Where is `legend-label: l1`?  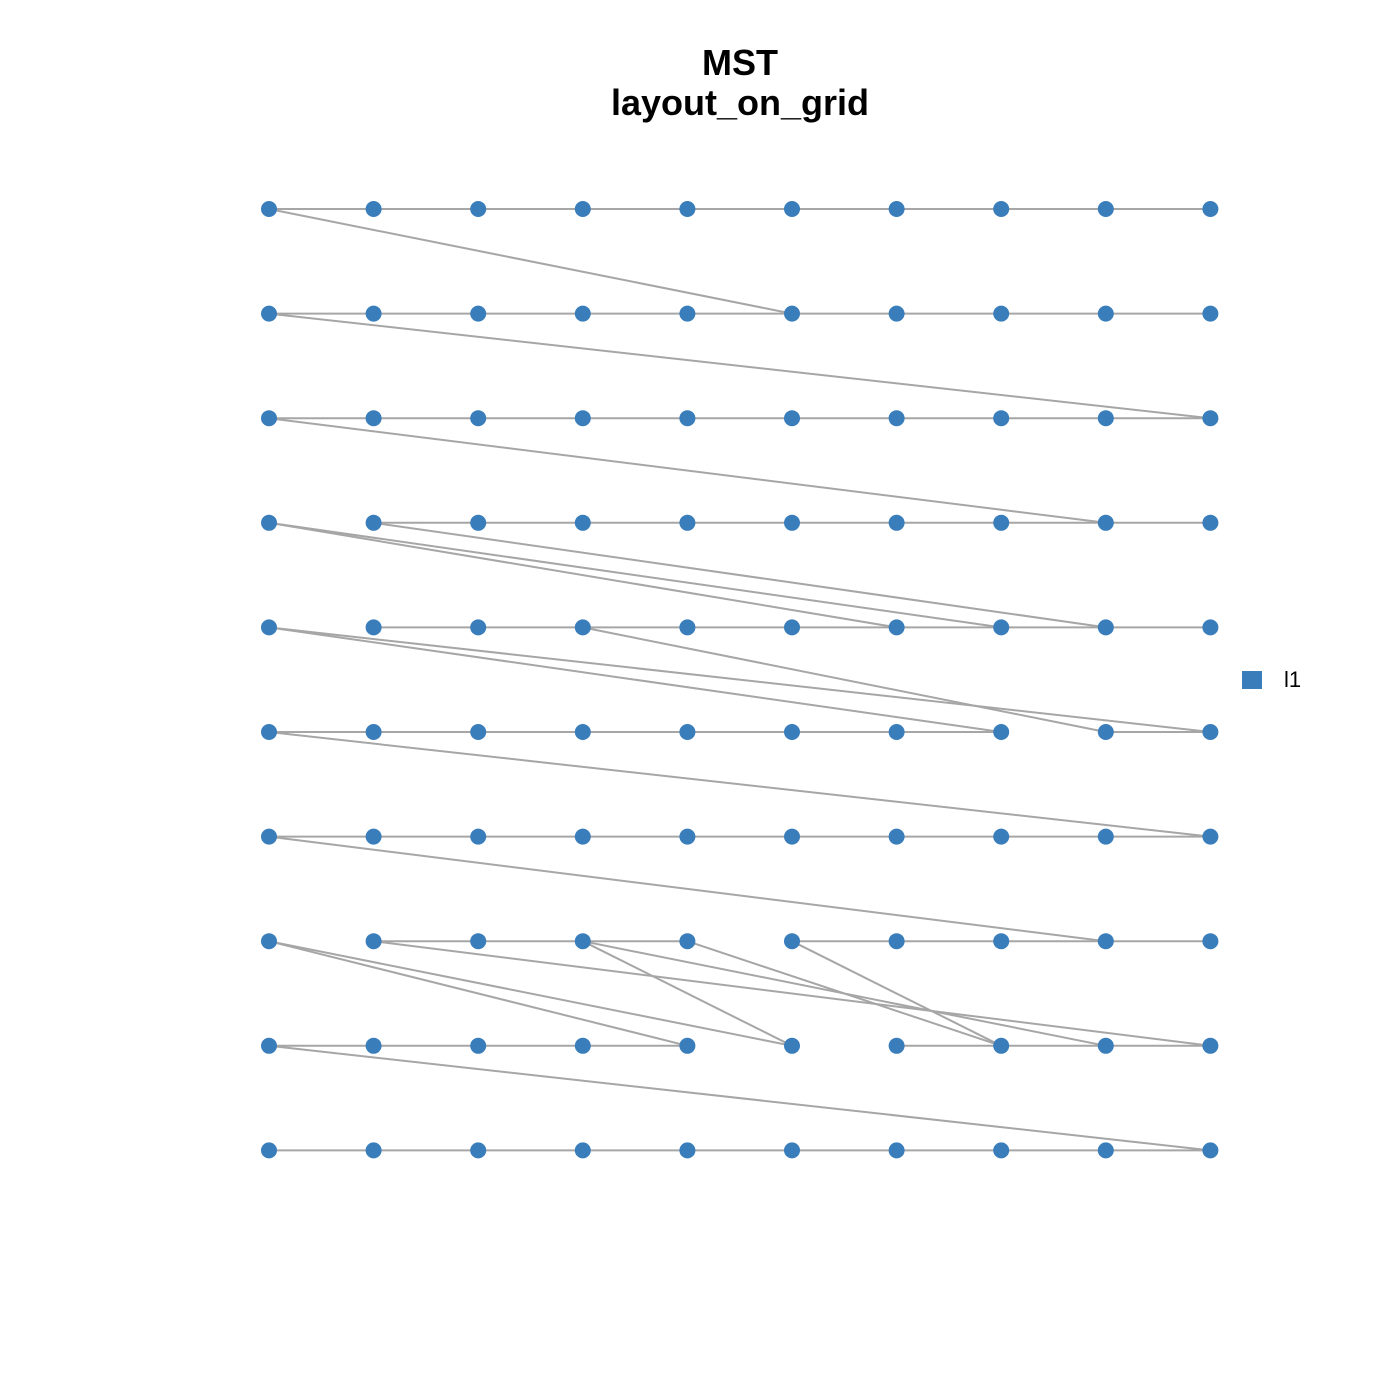 legend-label: l1 is located at coordinates (1292, 679).